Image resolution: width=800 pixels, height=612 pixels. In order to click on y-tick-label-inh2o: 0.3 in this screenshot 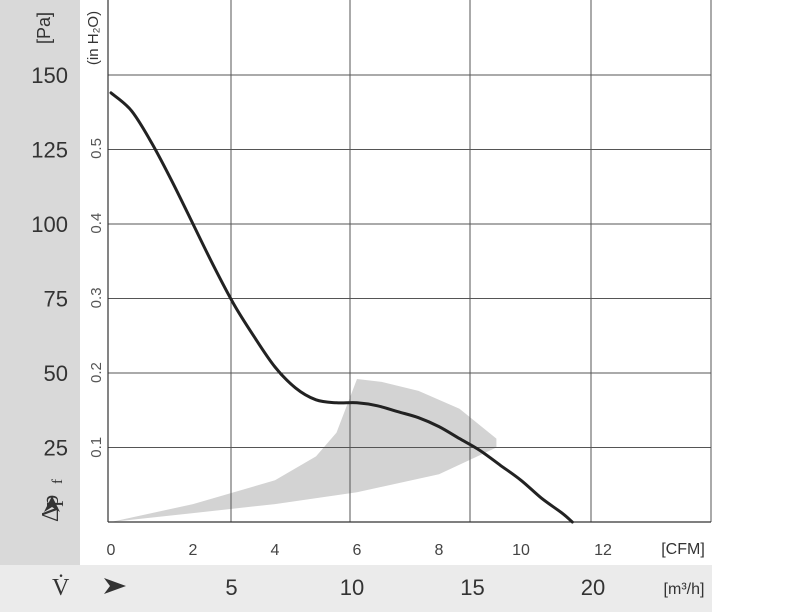, I will do `click(96, 297)`.